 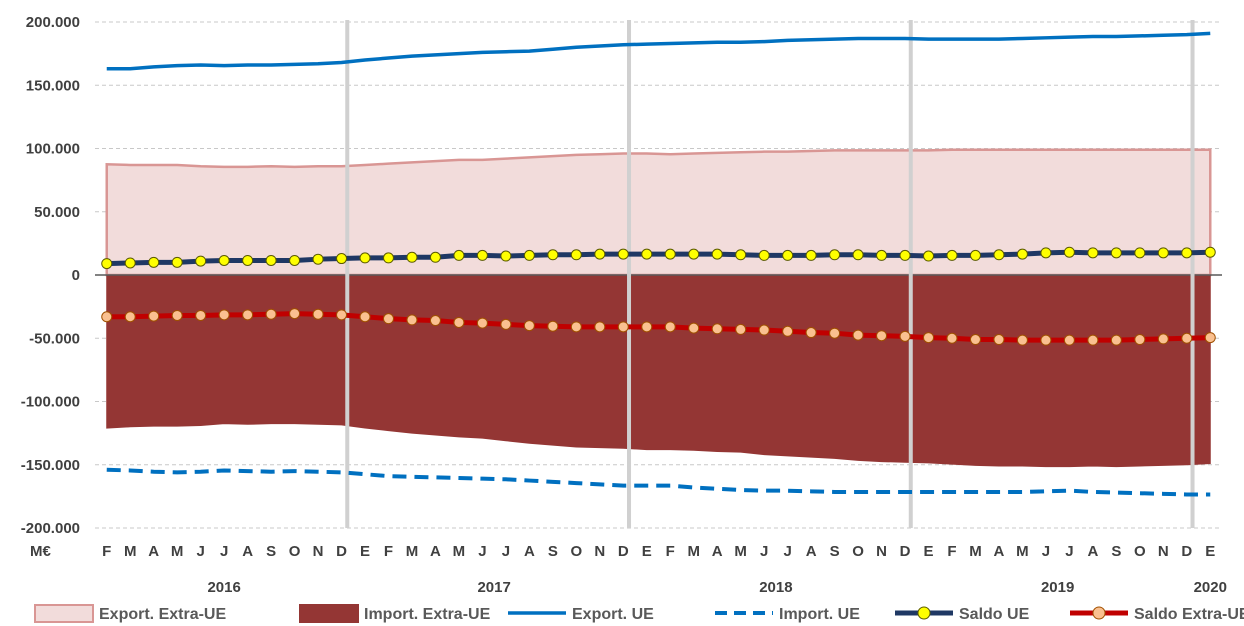 What do you see at coordinates (57, 212) in the screenshot?
I see `y-tick-label: 50.000` at bounding box center [57, 212].